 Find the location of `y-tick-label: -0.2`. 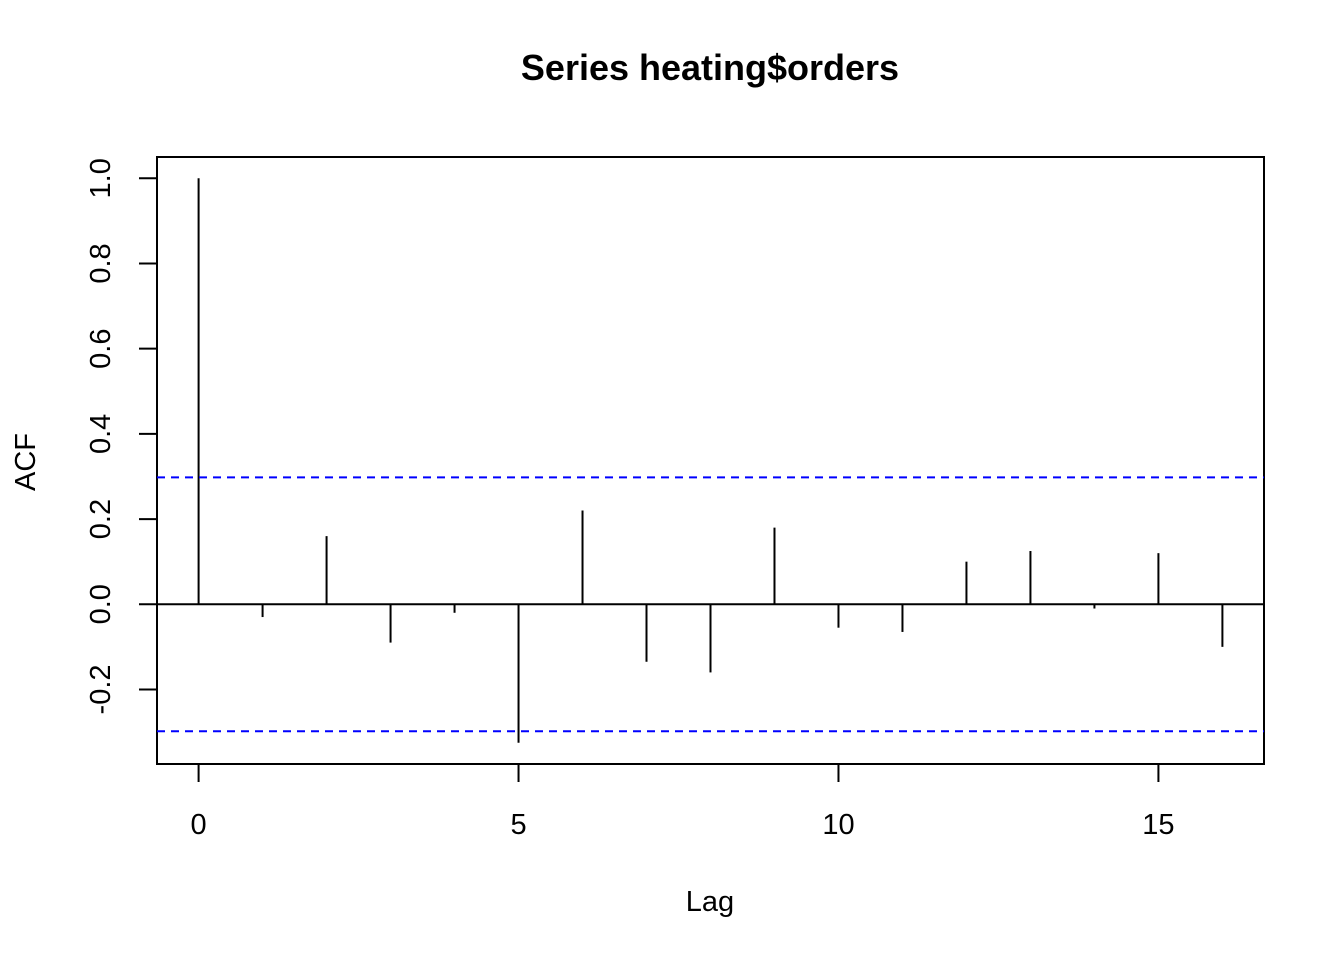

y-tick-label: -0.2 is located at coordinates (101, 689).